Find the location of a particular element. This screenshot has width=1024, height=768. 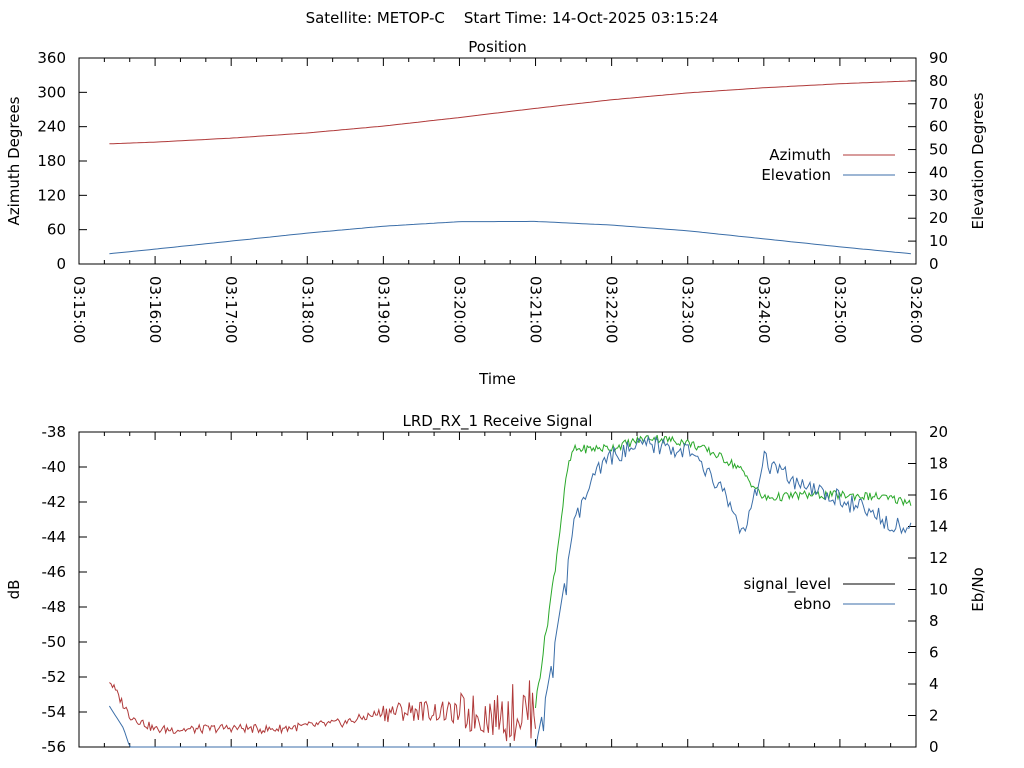

chart-title: LRD_RX_1 Receive Signal is located at coordinates (498, 421).